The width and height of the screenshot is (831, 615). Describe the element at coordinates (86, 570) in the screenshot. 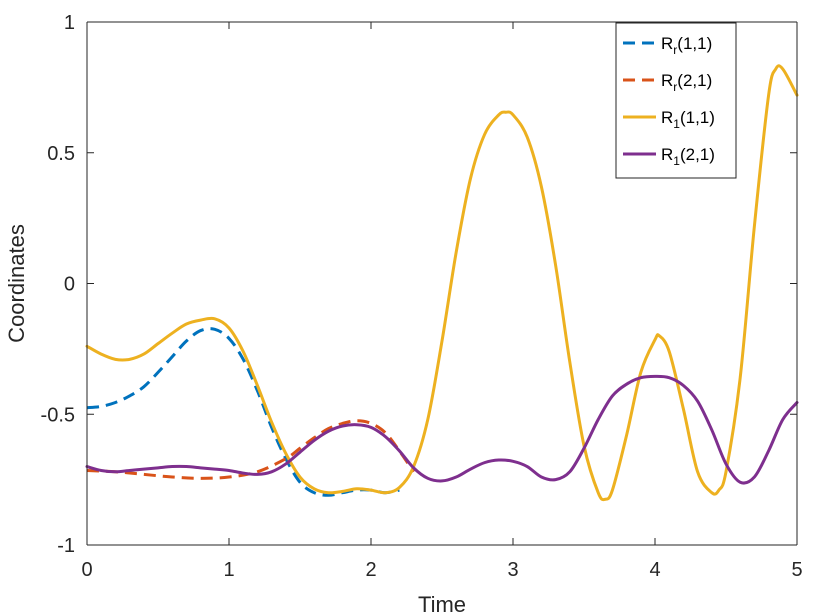

I see `x-tick-label: 0` at that location.